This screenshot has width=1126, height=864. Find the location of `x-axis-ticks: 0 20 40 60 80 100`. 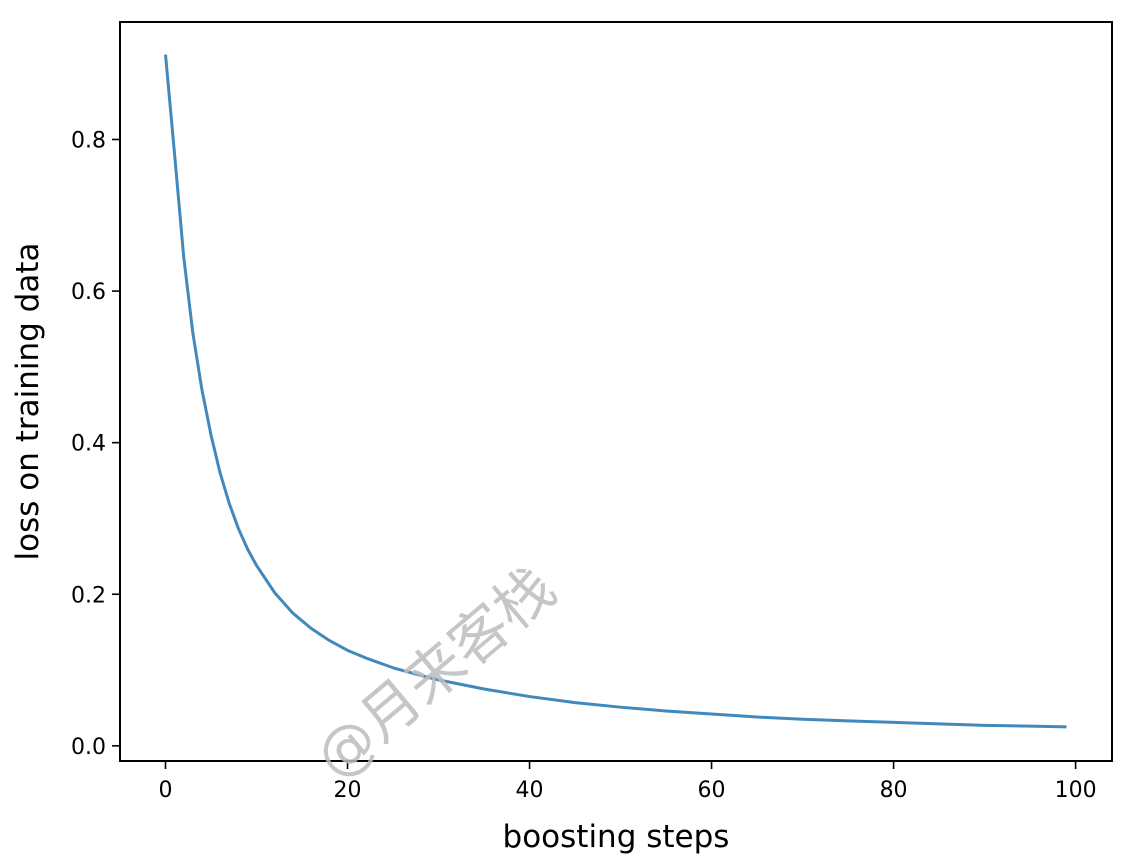

x-axis-ticks: 0 20 40 60 80 100 is located at coordinates (628, 782).